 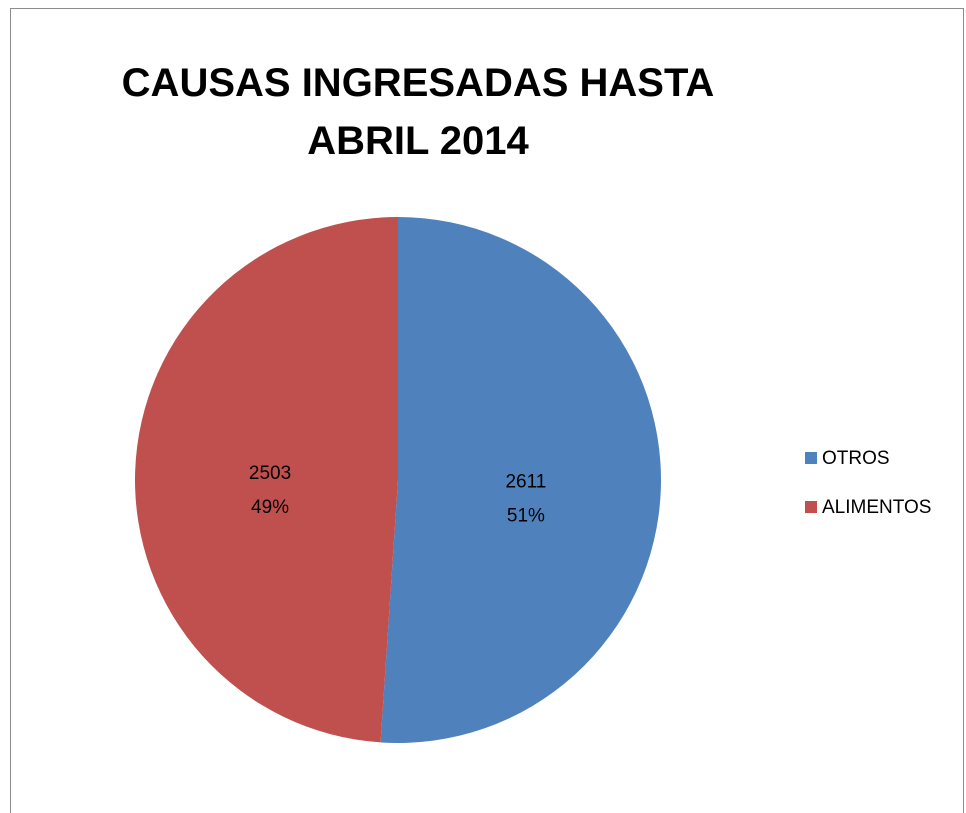 I want to click on legend-label: OTROS, so click(x=856, y=458).